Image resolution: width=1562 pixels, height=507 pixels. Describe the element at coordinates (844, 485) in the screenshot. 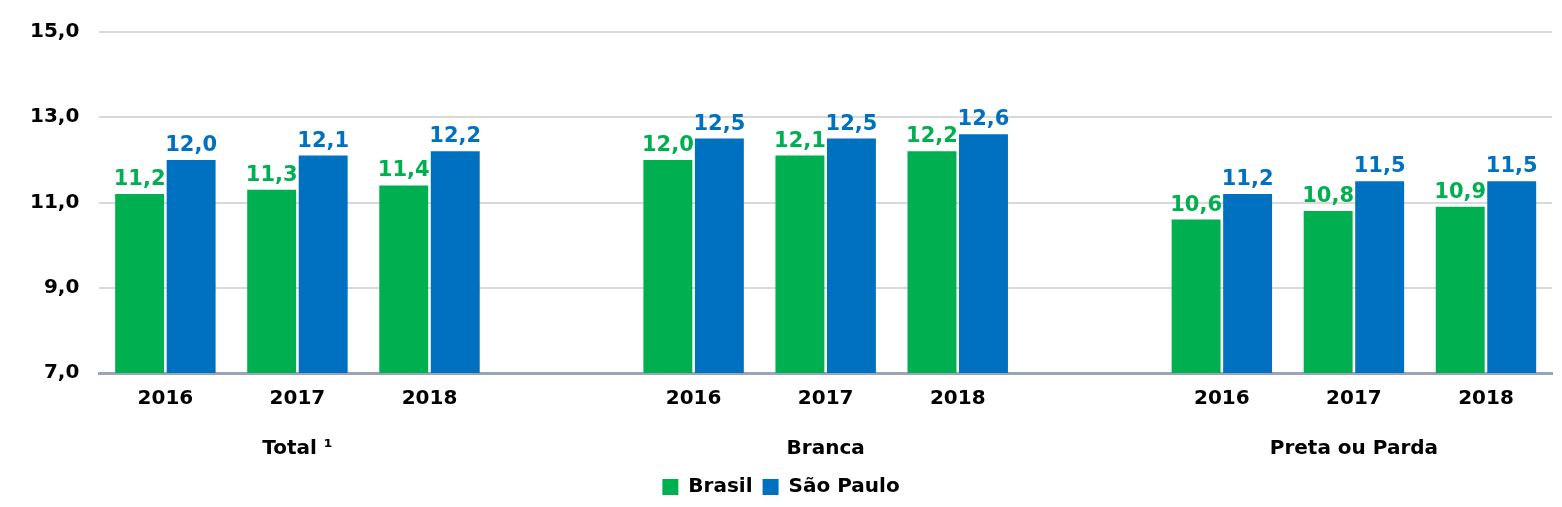

I see `legend-label: São Paulo` at that location.